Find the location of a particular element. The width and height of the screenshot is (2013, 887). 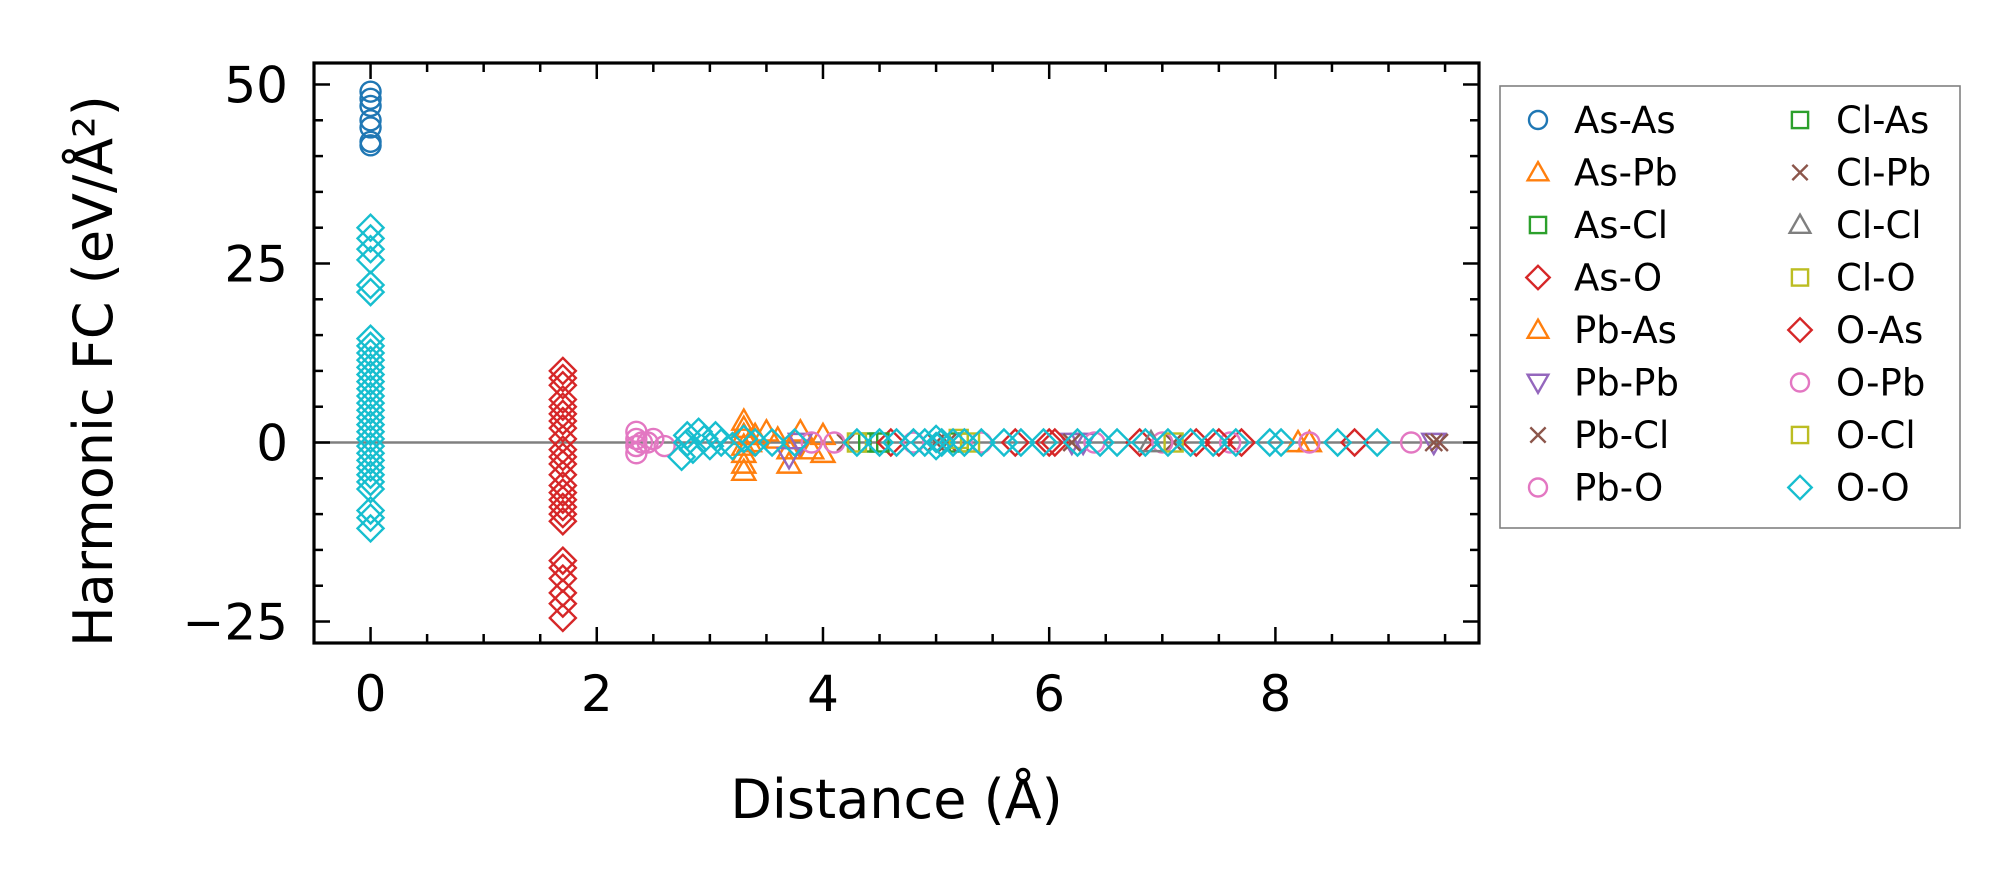

series-as-as is located at coordinates (370, 118).